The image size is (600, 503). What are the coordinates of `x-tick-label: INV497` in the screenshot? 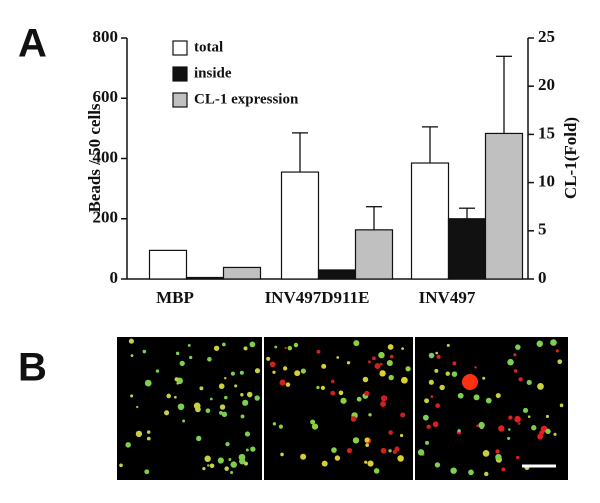 It's located at (447, 297).